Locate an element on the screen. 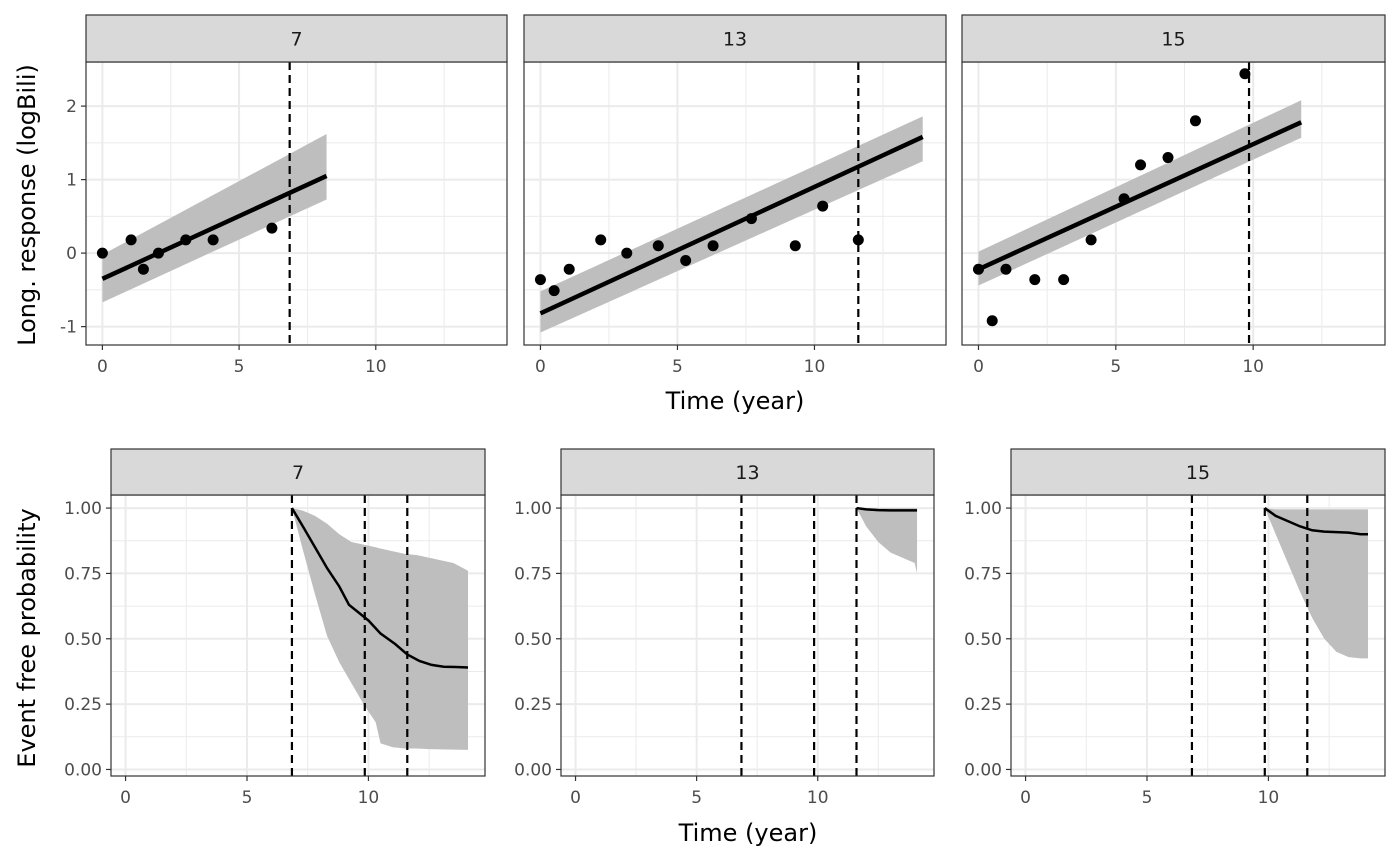 This screenshot has width=1400, height=866. bottom-x-axis-title: Time (year) is located at coordinates (748, 833).